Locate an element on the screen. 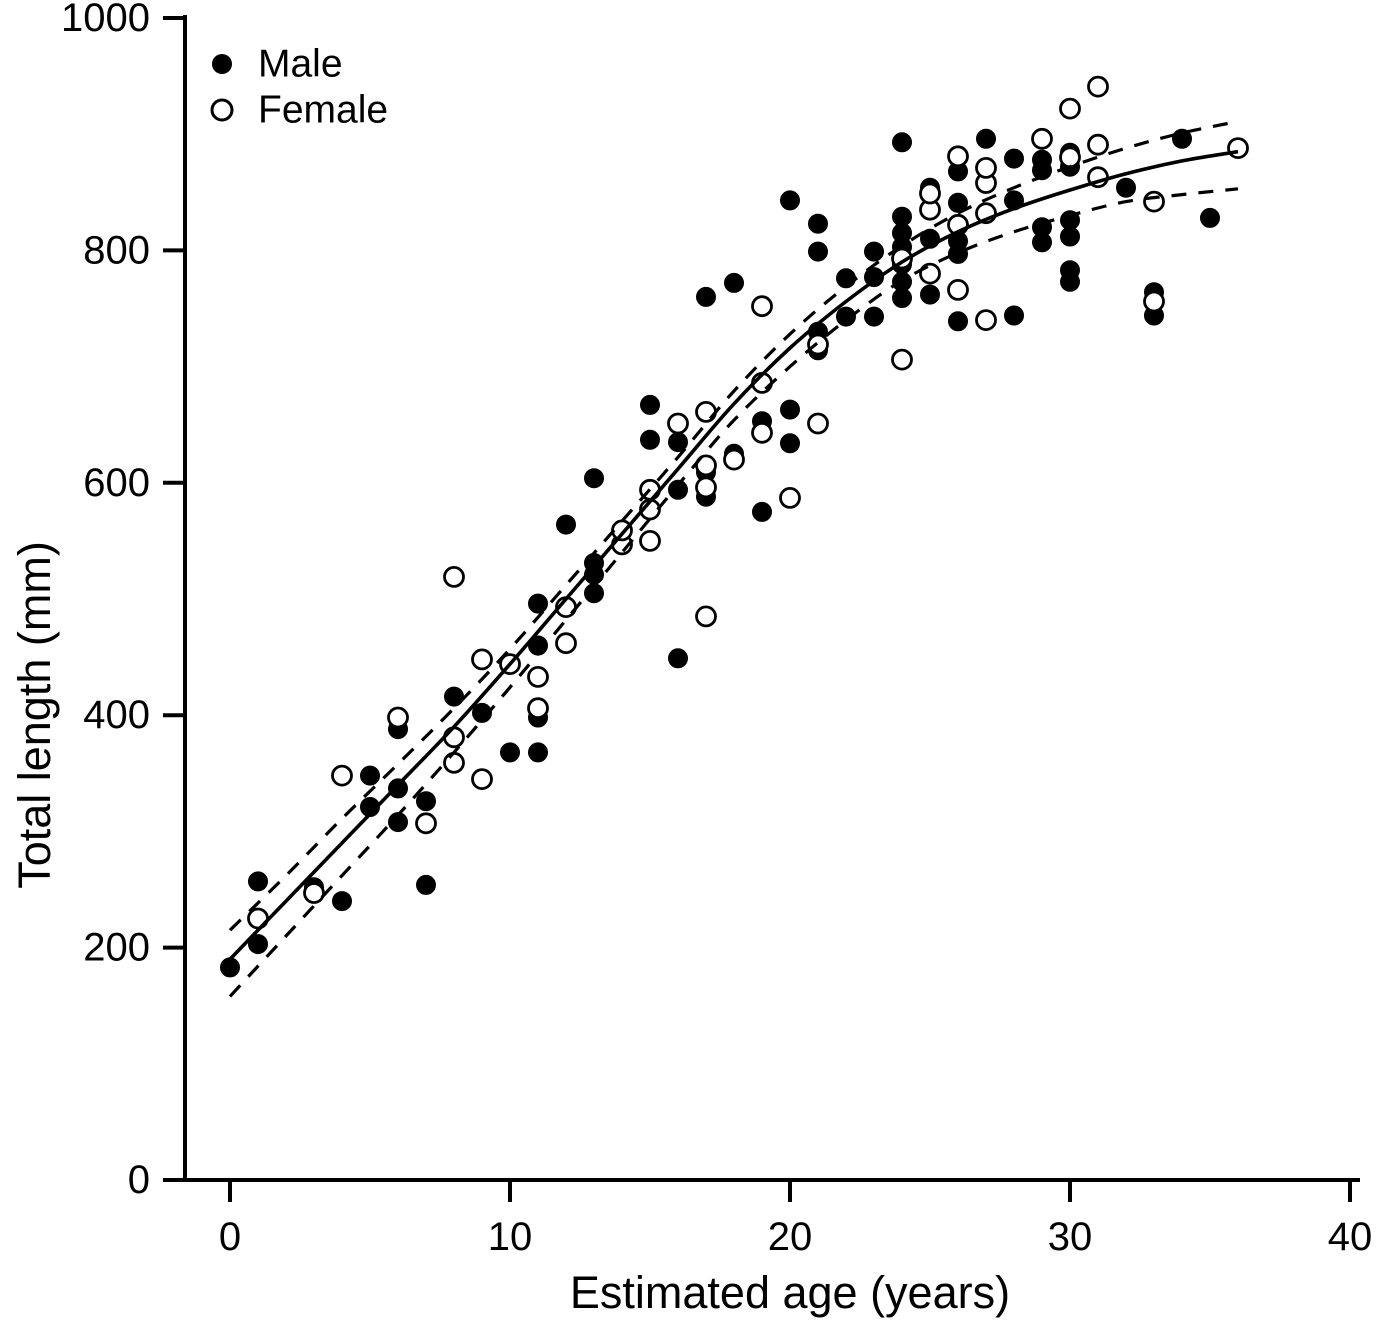 The image size is (1400, 1324). y-tick-label: 200 is located at coordinates (116, 948).